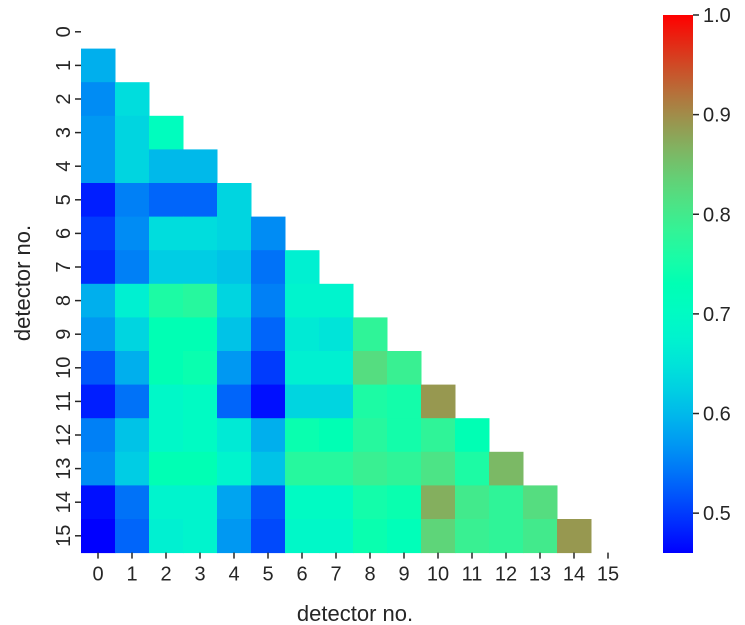 The width and height of the screenshot is (745, 625). What do you see at coordinates (678, 284) in the screenshot?
I see `colorbar` at bounding box center [678, 284].